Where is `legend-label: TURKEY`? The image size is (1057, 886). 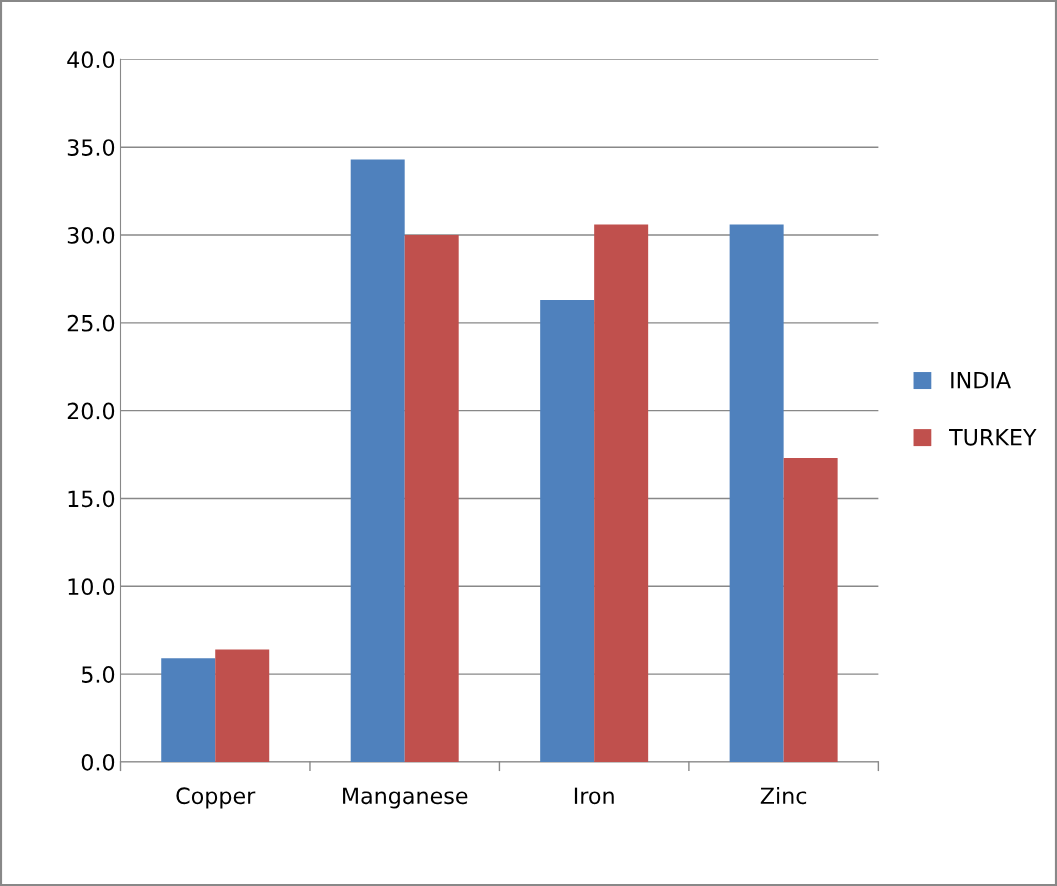 legend-label: TURKEY is located at coordinates (993, 437).